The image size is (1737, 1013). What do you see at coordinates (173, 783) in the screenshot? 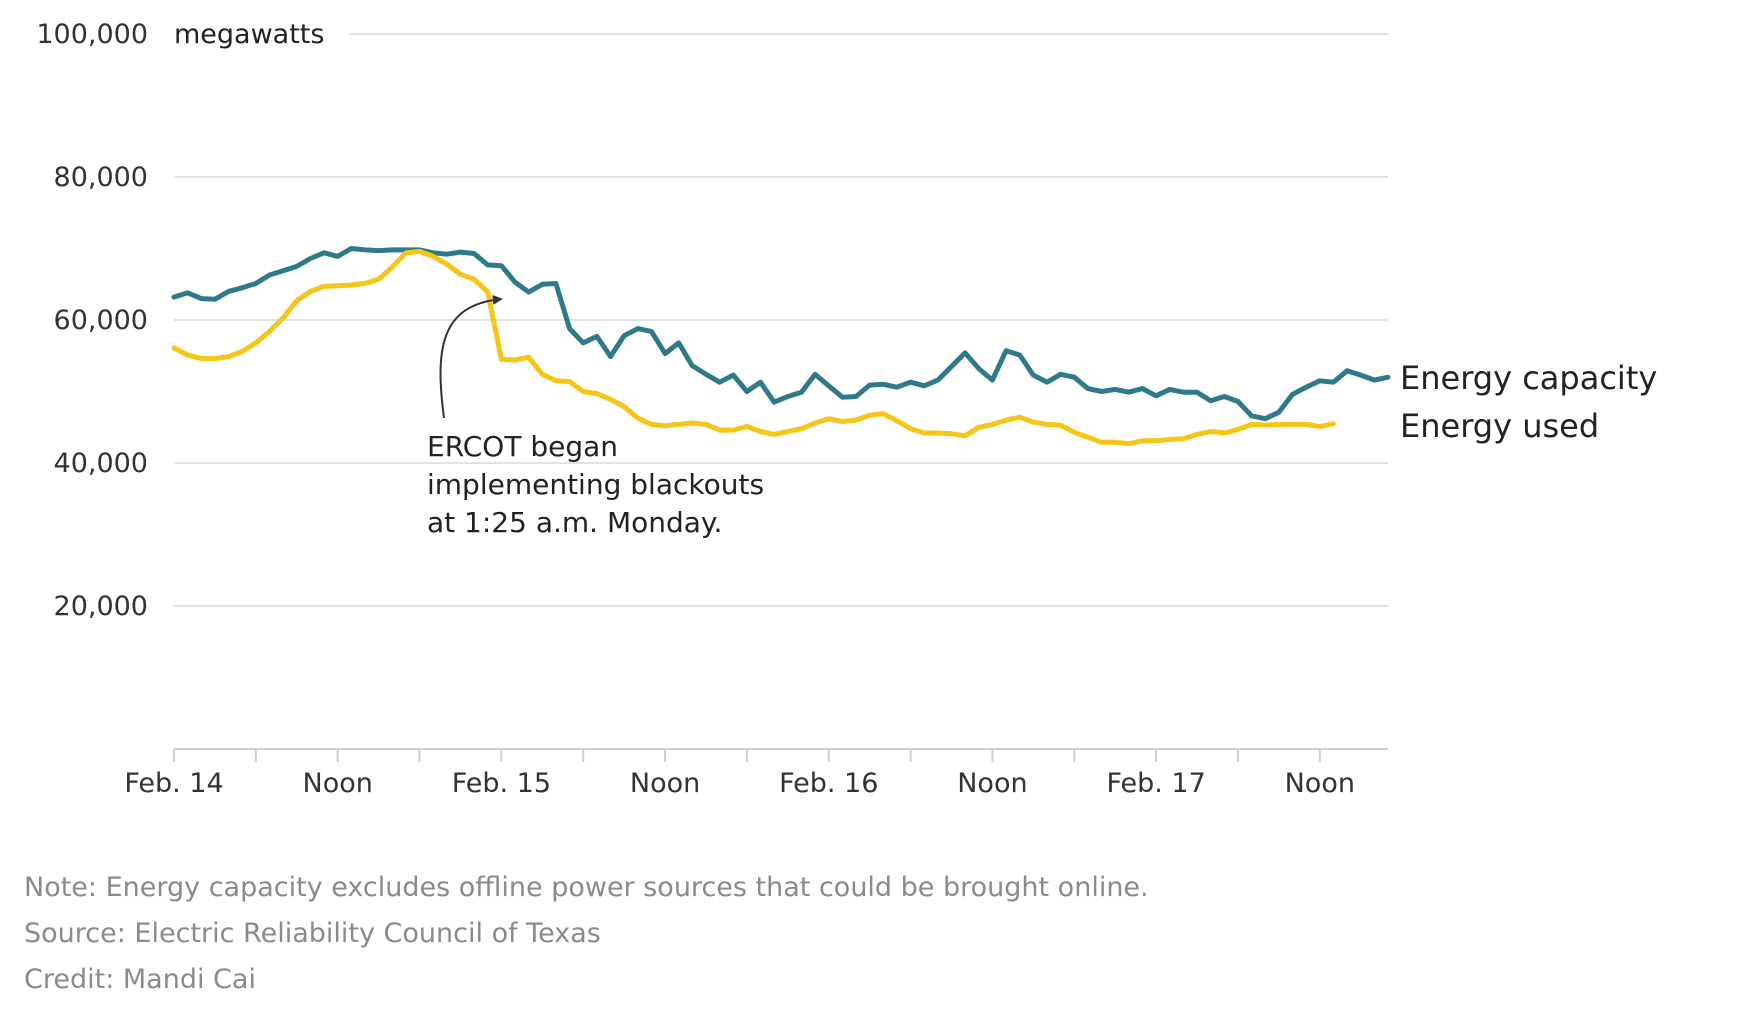
I see `x-tick-label: Feb. 14` at bounding box center [173, 783].